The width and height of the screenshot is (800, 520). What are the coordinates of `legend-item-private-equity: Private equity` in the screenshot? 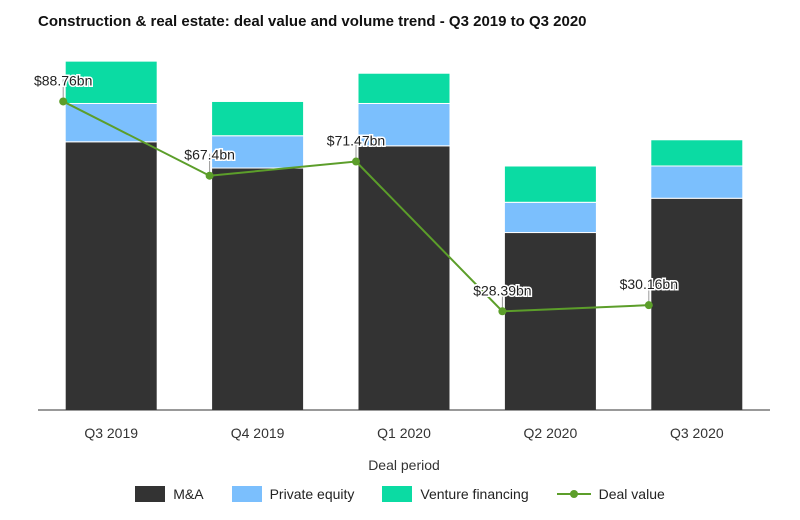 It's located at (293, 494).